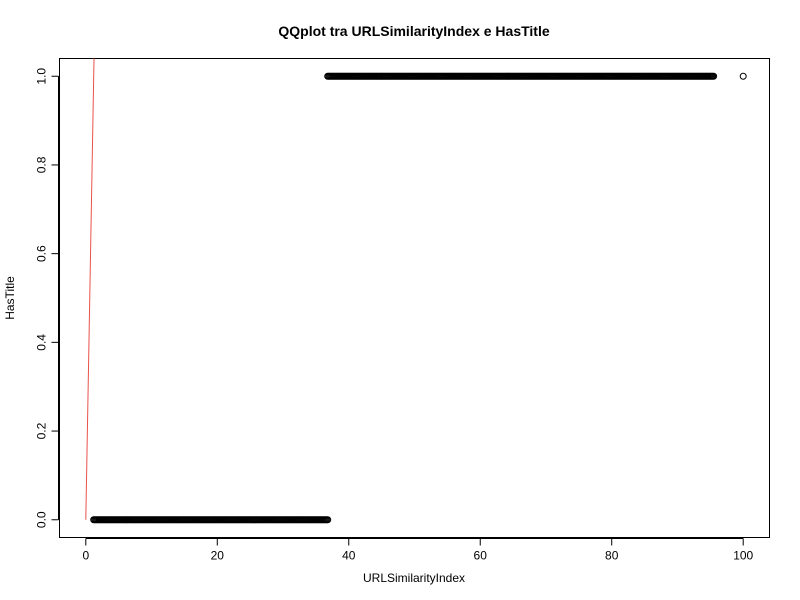 The height and width of the screenshot is (600, 800). Describe the element at coordinates (414, 578) in the screenshot. I see `x-axis-label: URLSimilarityIndex` at that location.